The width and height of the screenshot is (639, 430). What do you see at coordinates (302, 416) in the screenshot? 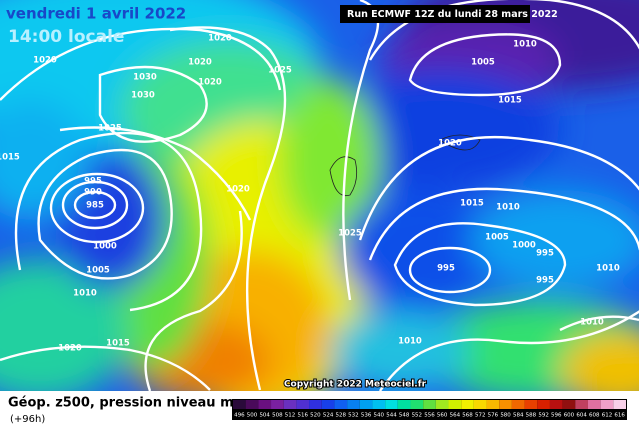
I see `colorbar-label: 516` at bounding box center [302, 416].